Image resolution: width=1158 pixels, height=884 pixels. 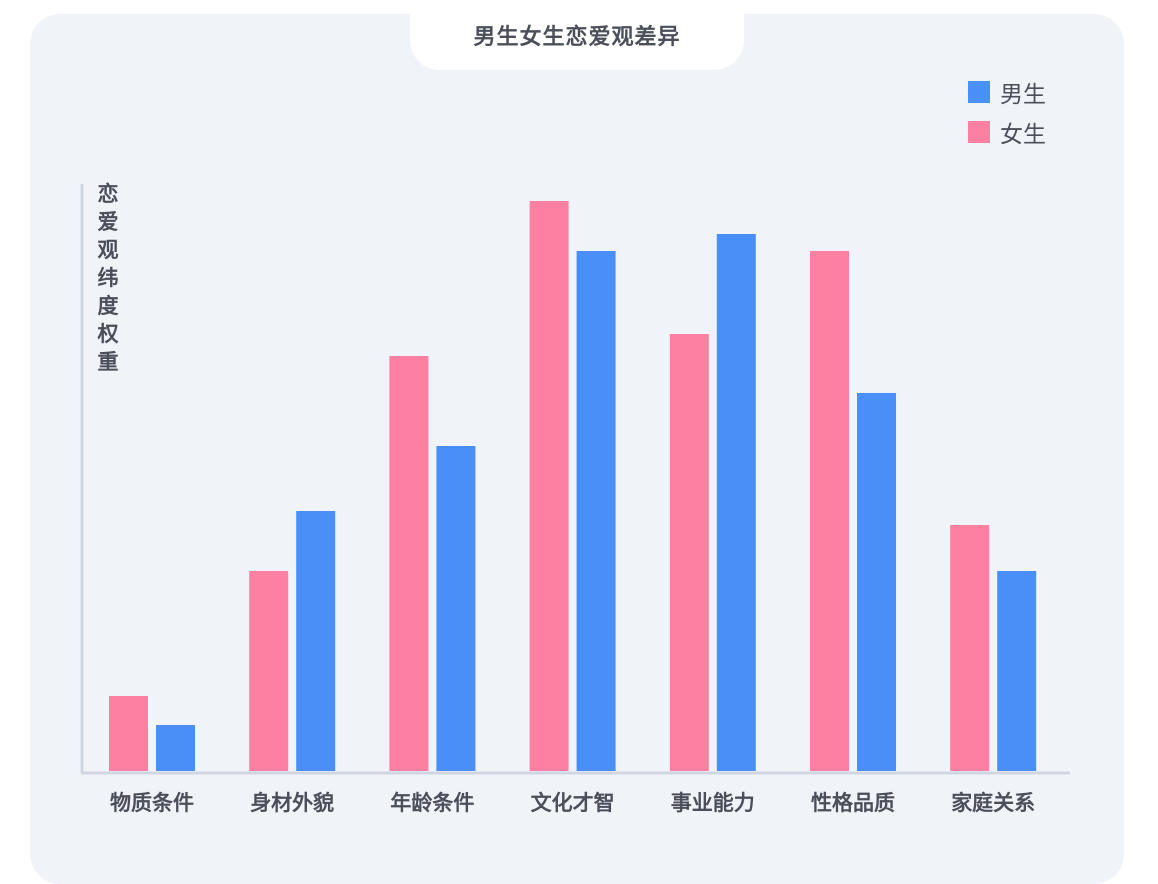 What do you see at coordinates (1023, 95) in the screenshot?
I see `legend-label-male: 男生` at bounding box center [1023, 95].